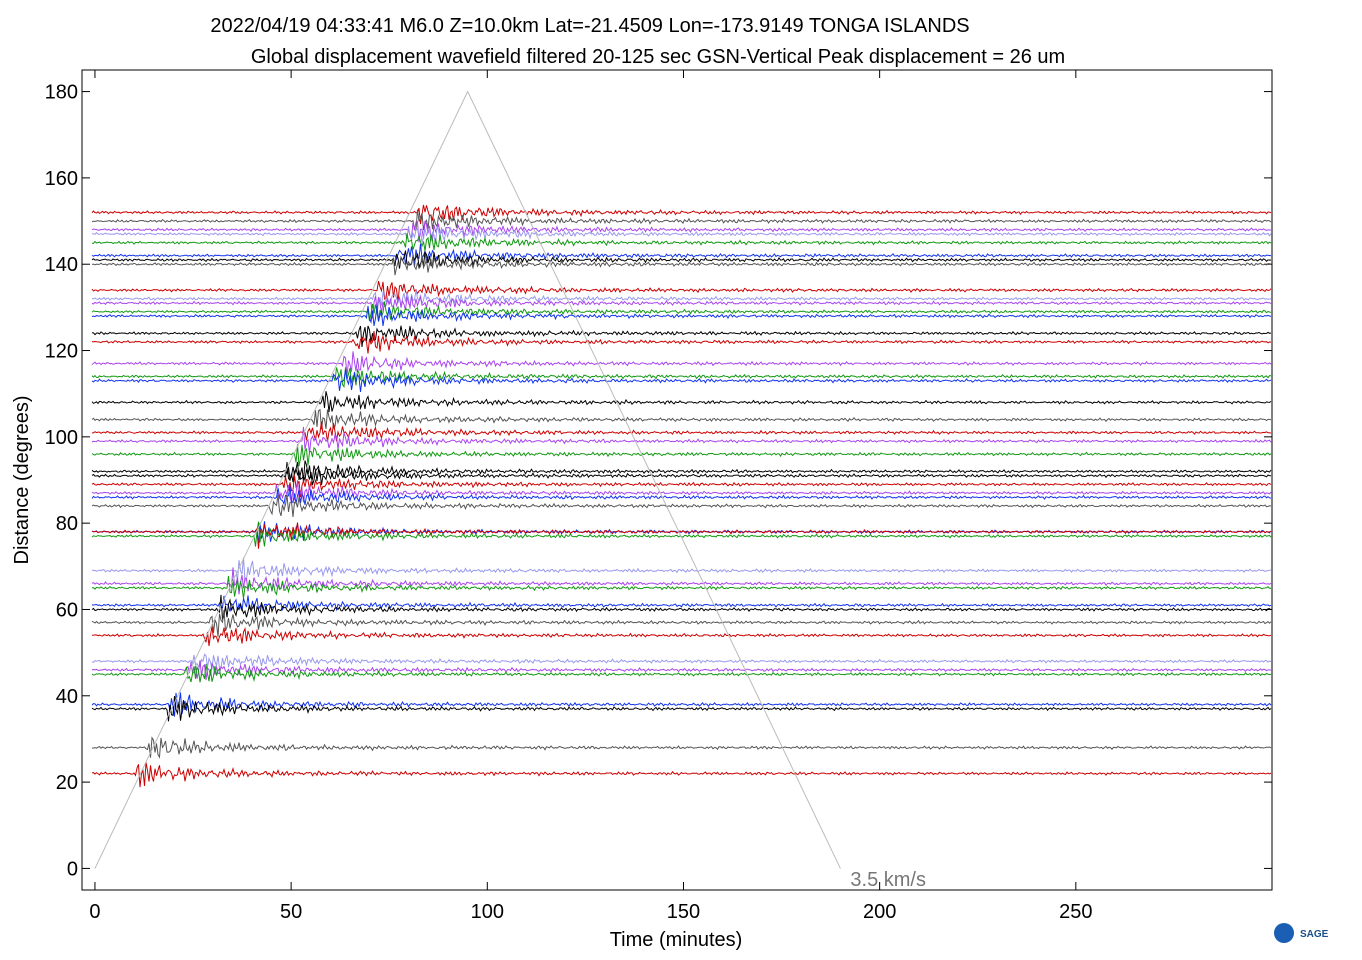 The image size is (1362, 960). Describe the element at coordinates (67, 697) in the screenshot. I see `y-tick-label: 40` at that location.